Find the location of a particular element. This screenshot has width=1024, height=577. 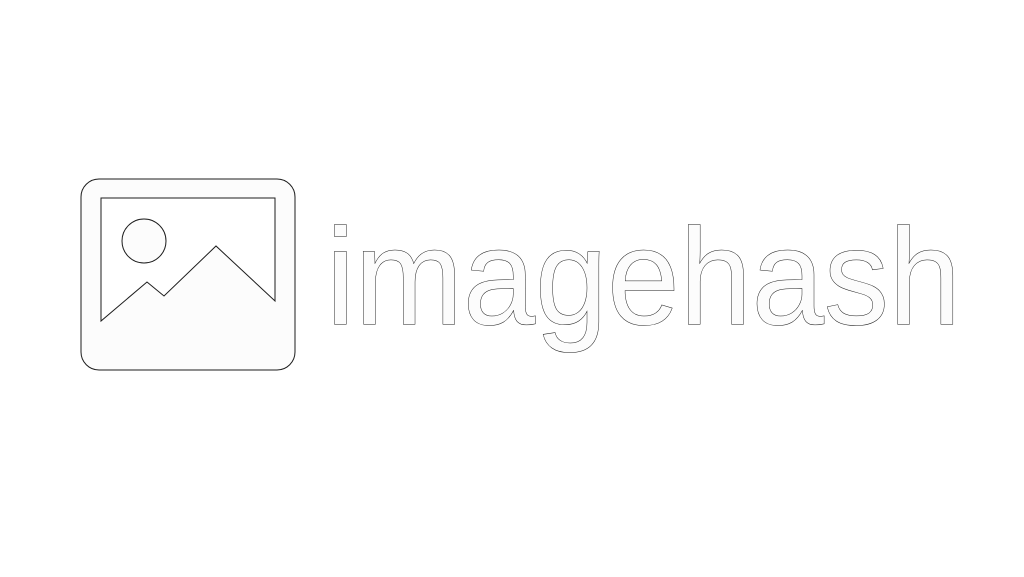

image-icon is located at coordinates (188, 274).